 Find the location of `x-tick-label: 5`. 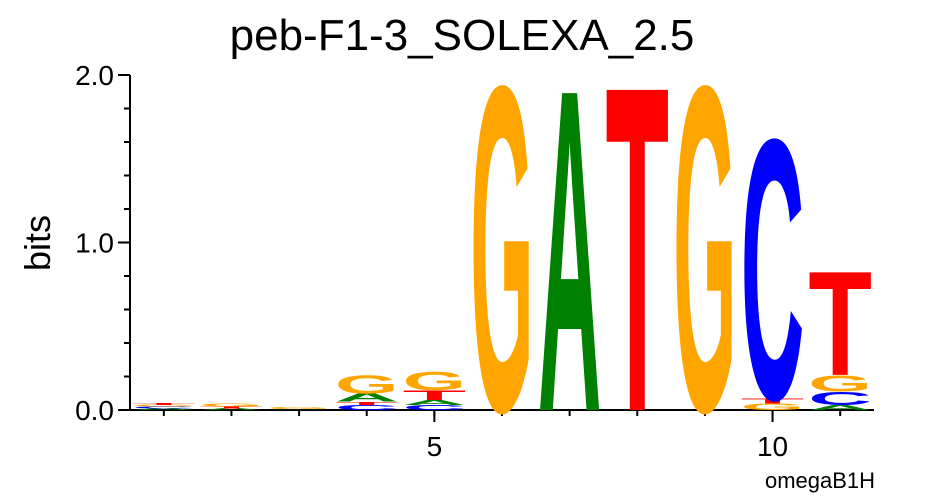

x-tick-label: 5 is located at coordinates (435, 446).